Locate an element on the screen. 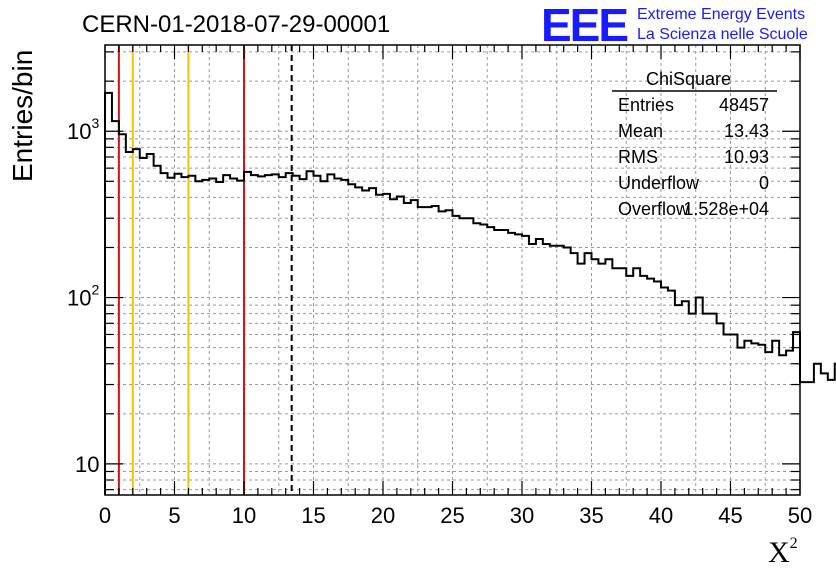 This screenshot has width=836, height=572. stats-value: 0 is located at coordinates (764, 183).